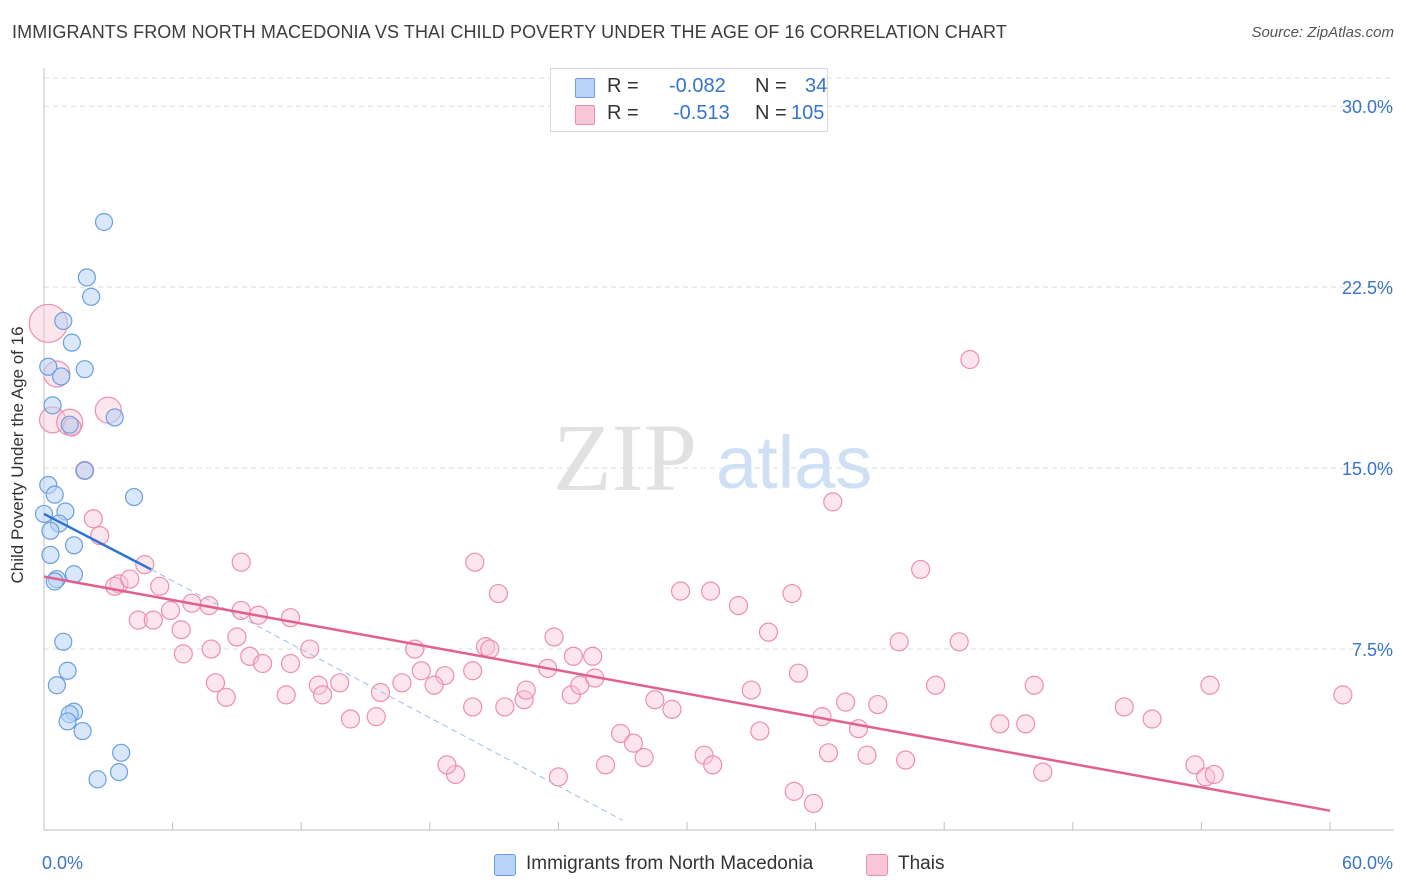 The image size is (1406, 892). What do you see at coordinates (794, 462) in the screenshot?
I see `watermark-atlas: atlas` at bounding box center [794, 462].